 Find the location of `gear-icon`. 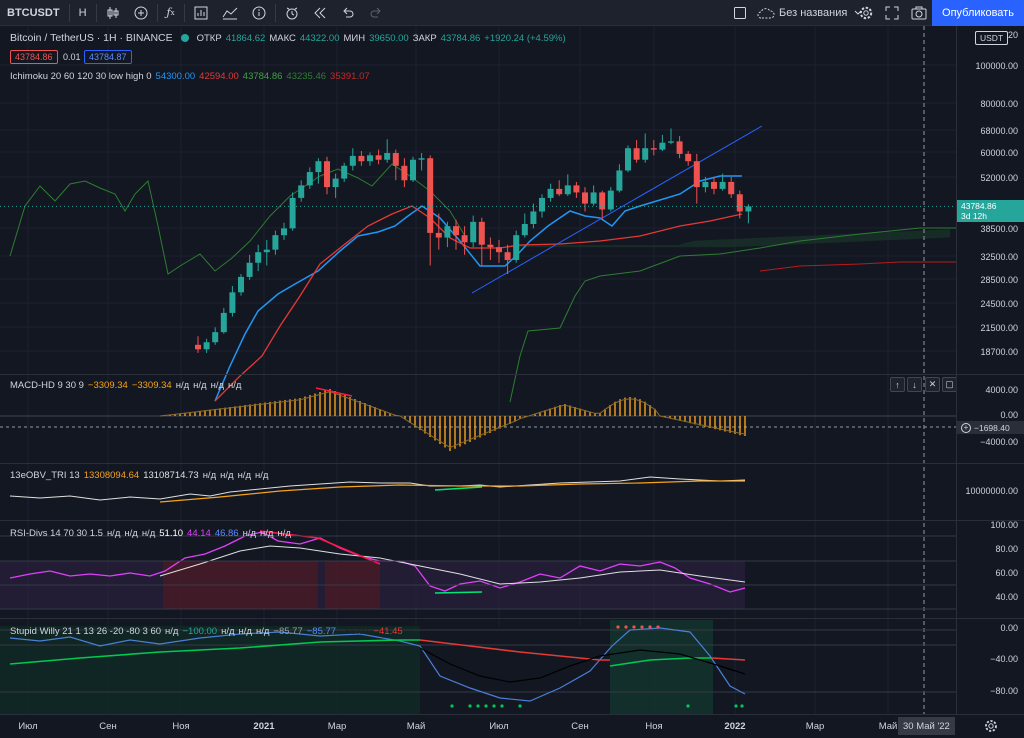

gear-icon is located at coordinates (866, 13).